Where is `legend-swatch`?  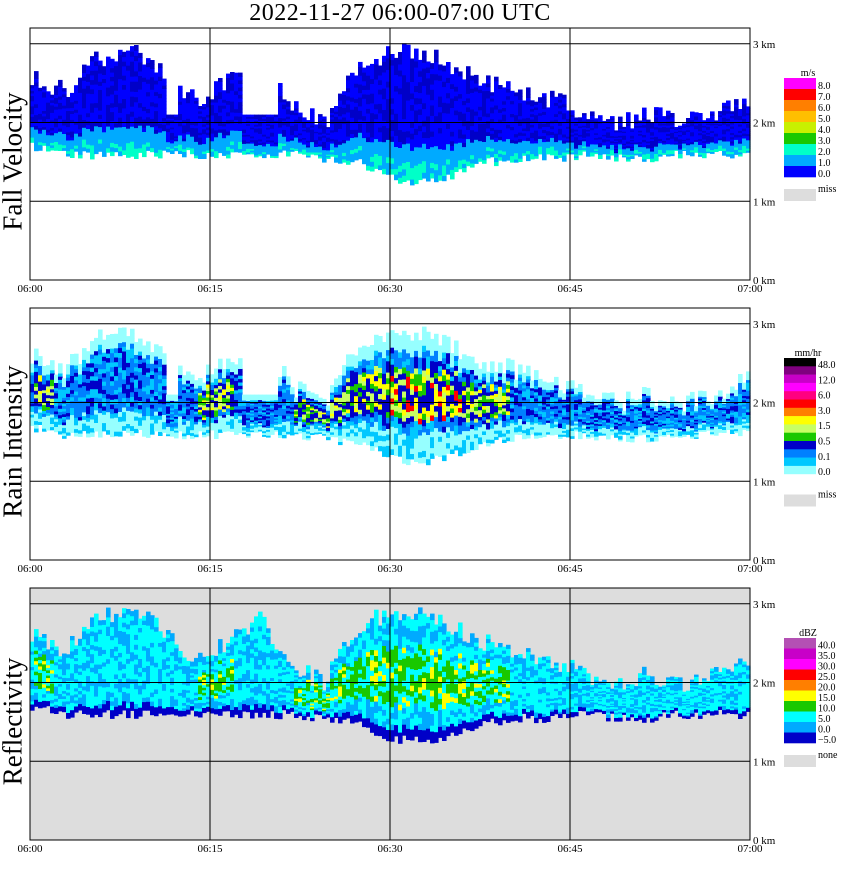
legend-swatch is located at coordinates (800, 83).